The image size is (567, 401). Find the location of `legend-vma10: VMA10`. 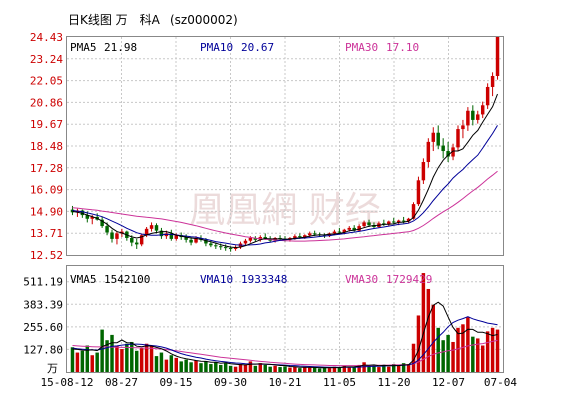

legend-vma10: VMA10 is located at coordinates (216, 279).